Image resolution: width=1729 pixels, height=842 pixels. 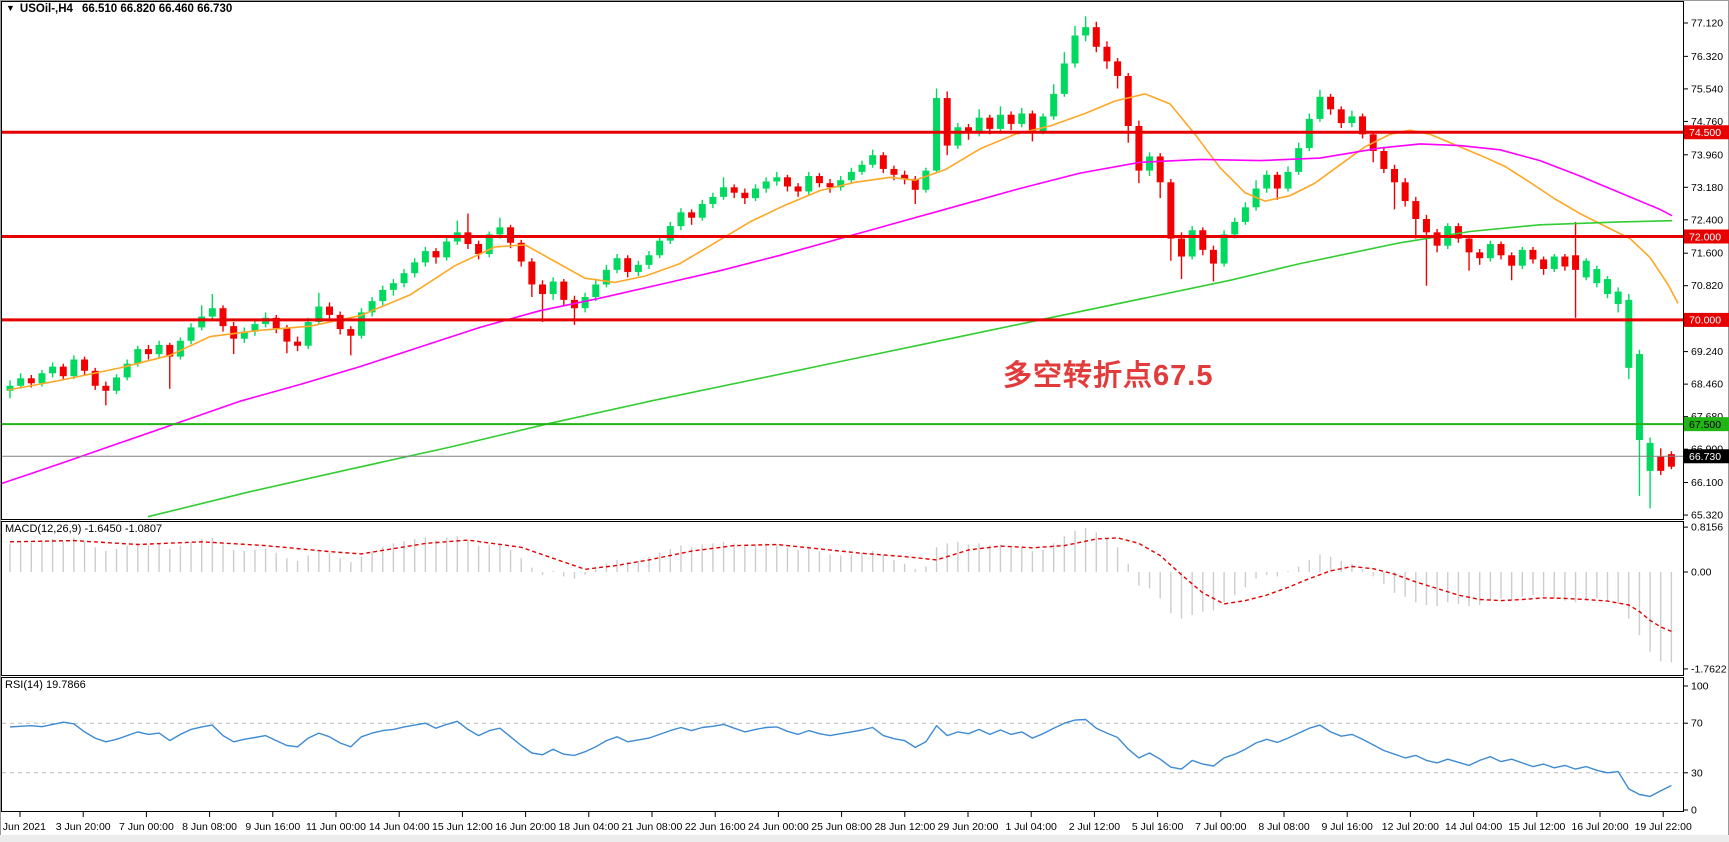 I want to click on rsi-tick-label: 70, so click(x=1697, y=724).